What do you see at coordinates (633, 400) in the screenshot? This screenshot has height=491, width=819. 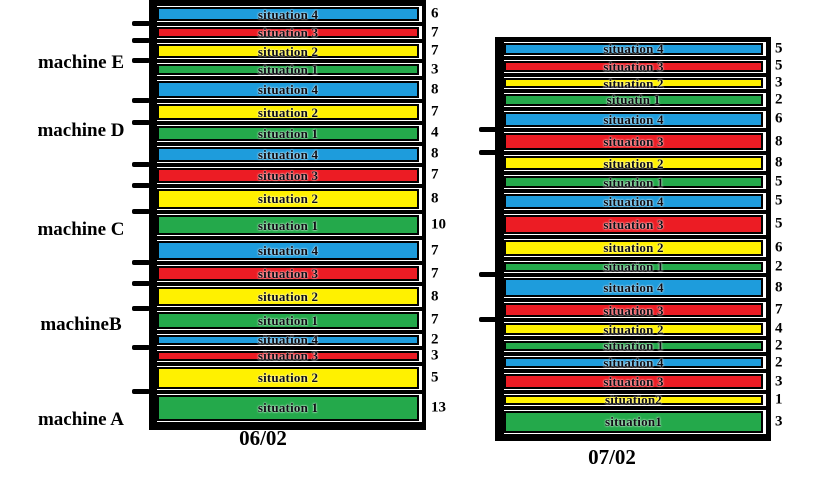 I see `bar-label: situation2` at bounding box center [633, 400].